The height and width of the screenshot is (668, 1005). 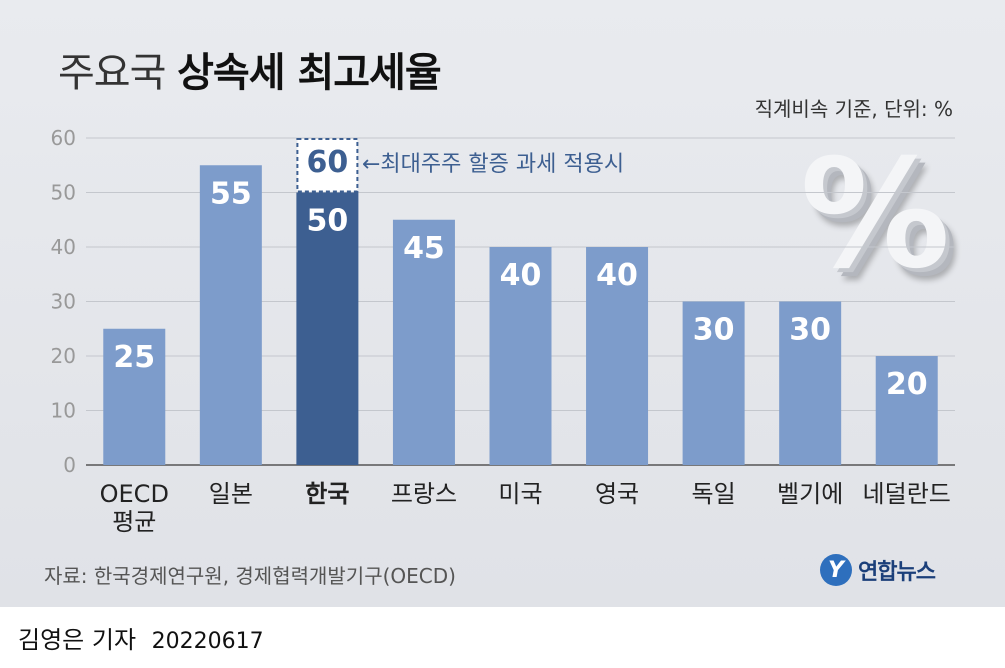 I want to click on x-category-label: 평균, so click(x=134, y=522).